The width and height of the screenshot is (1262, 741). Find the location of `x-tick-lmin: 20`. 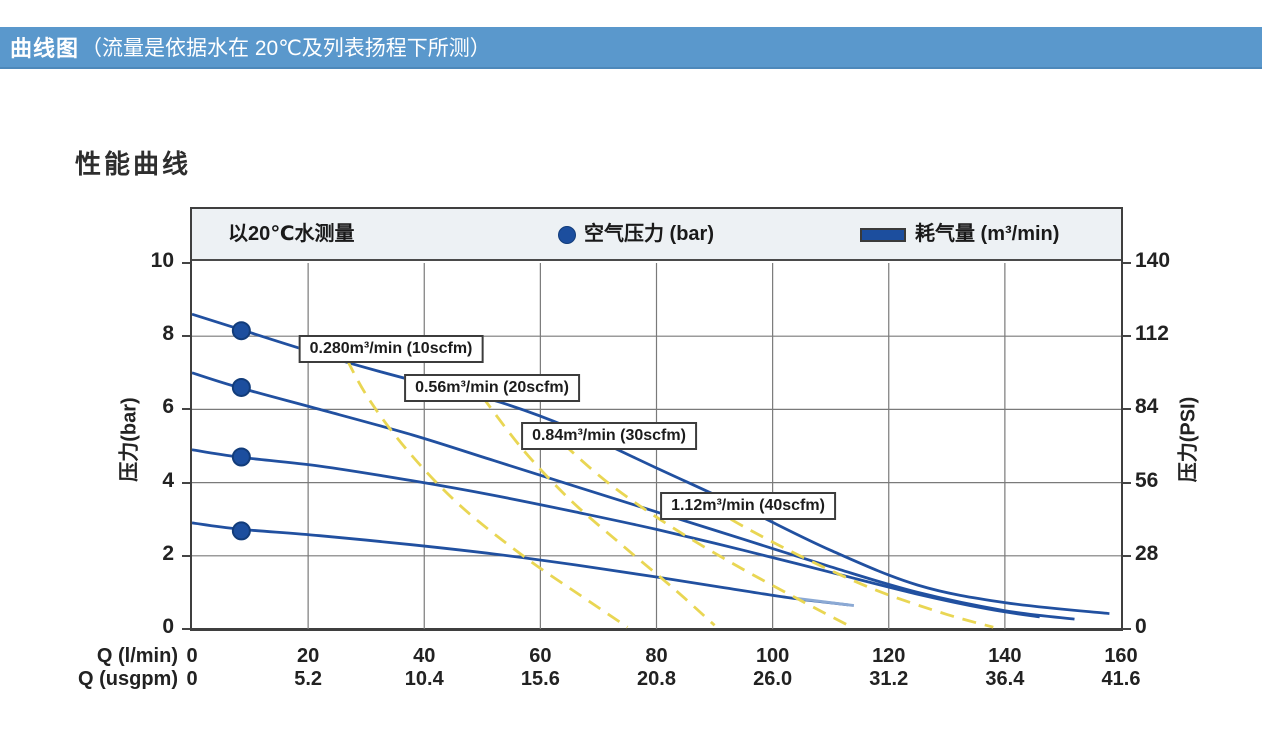

x-tick-lmin: 20 is located at coordinates (308, 656).